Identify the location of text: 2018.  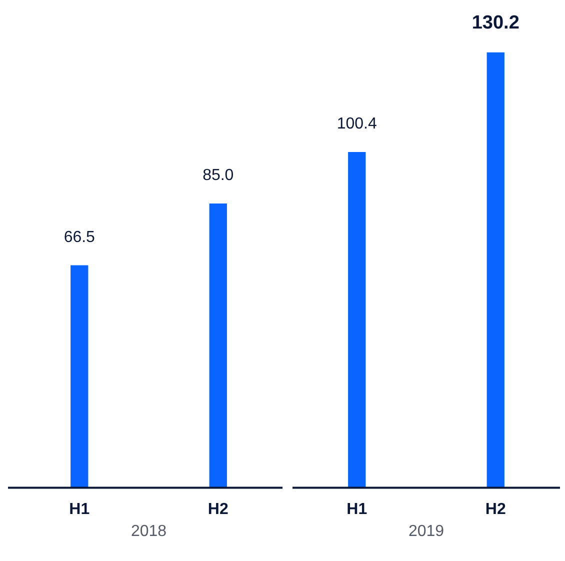
(148, 531).